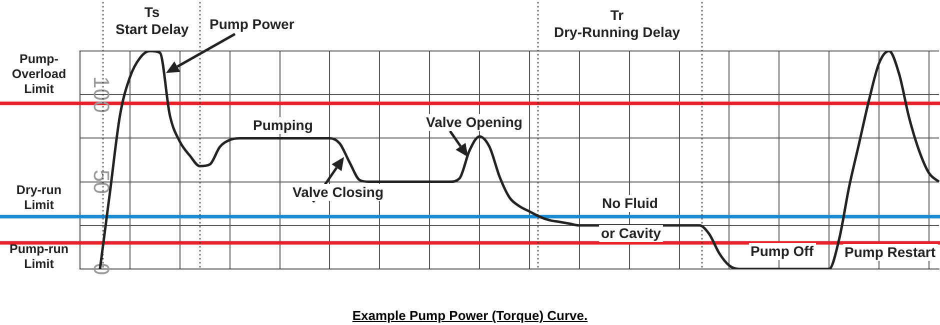 The height and width of the screenshot is (325, 940). What do you see at coordinates (890, 252) in the screenshot?
I see `annotation: Pump Restart` at bounding box center [890, 252].